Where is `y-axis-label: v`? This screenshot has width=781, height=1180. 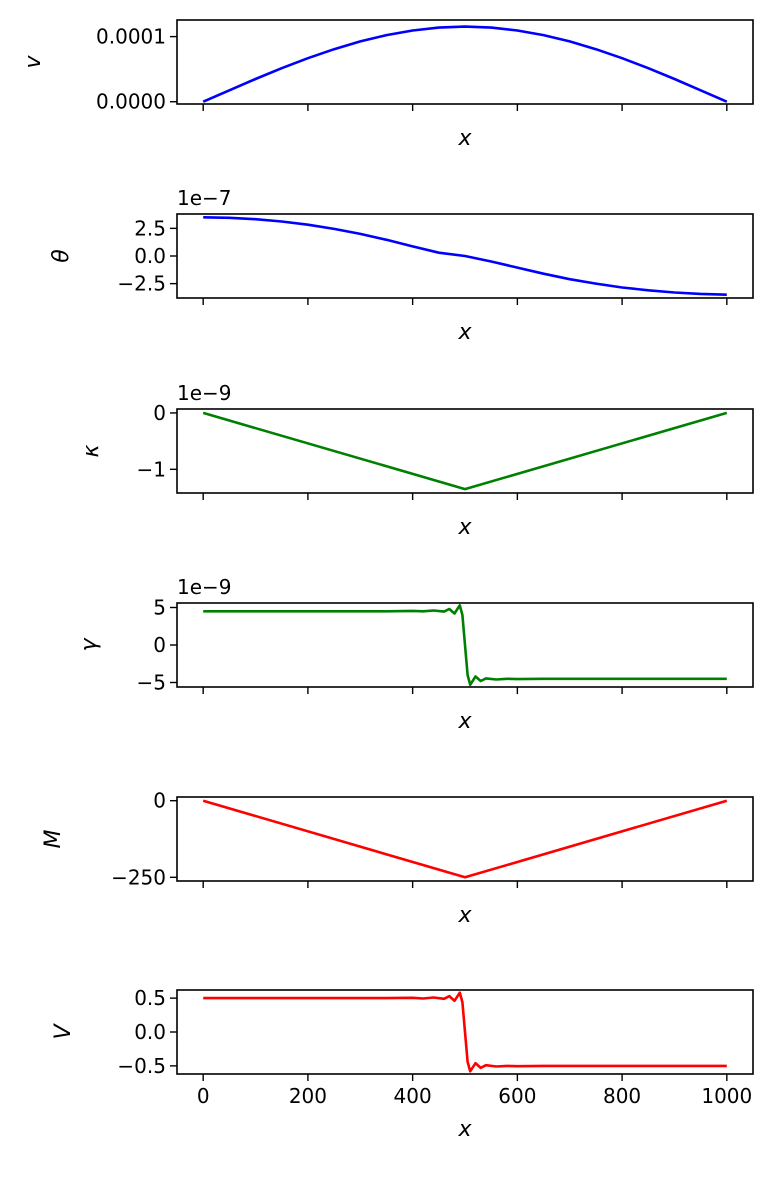
y-axis-label: v is located at coordinates (33, 62).